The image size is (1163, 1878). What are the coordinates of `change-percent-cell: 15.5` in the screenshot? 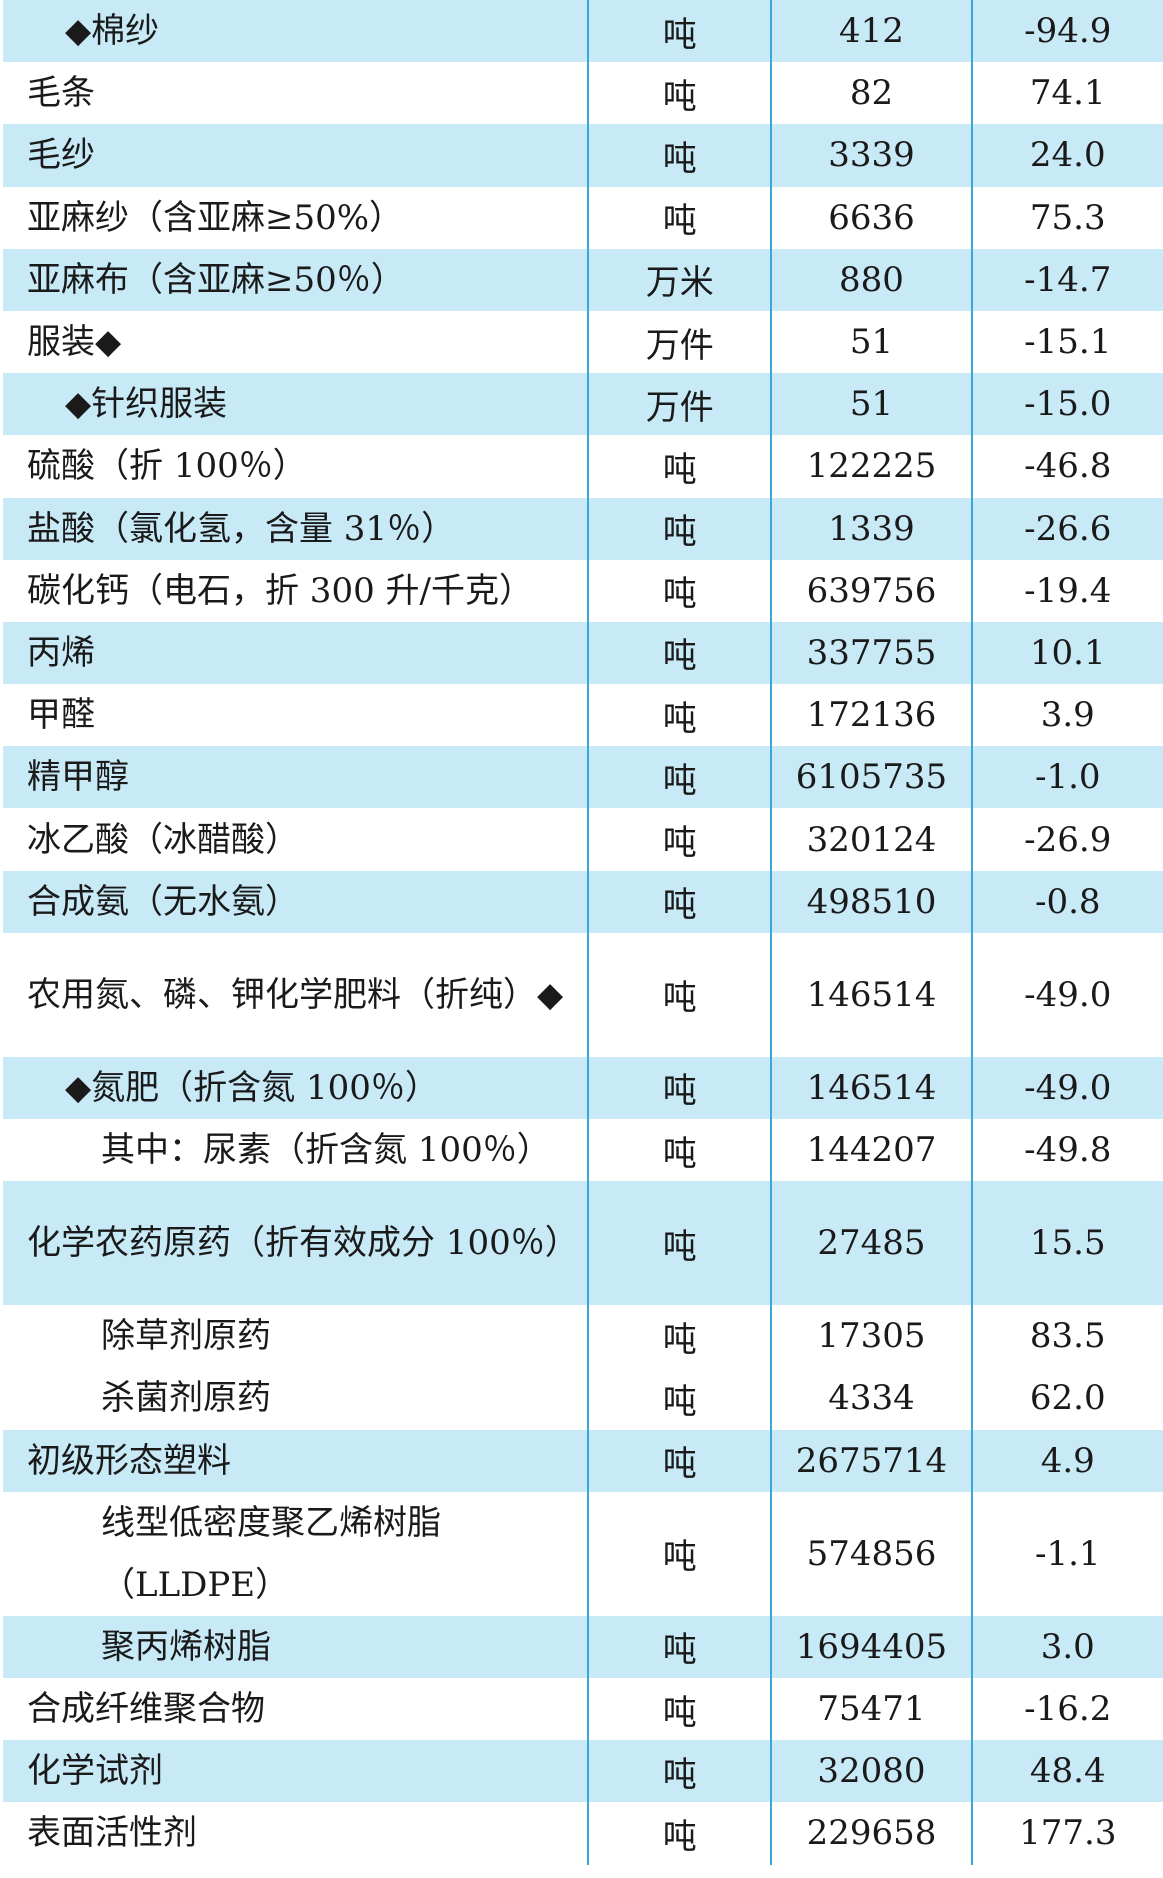 It's located at (1066, 1243).